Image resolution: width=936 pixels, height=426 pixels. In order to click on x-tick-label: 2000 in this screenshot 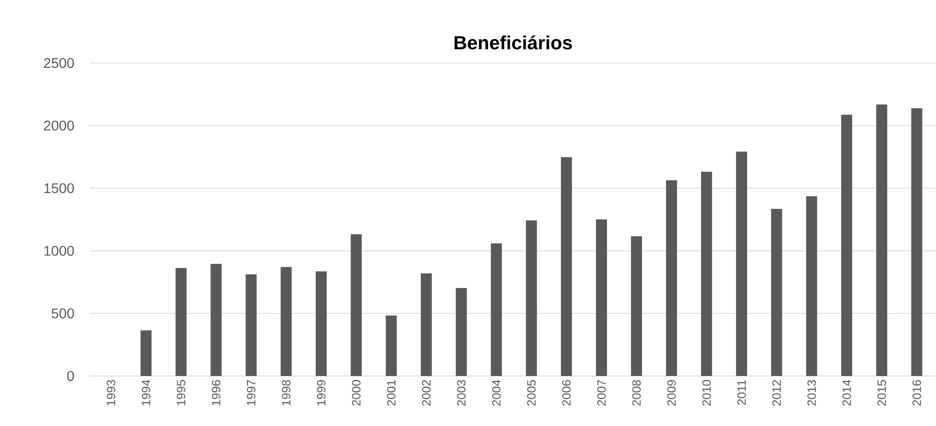, I will do `click(356, 393)`.